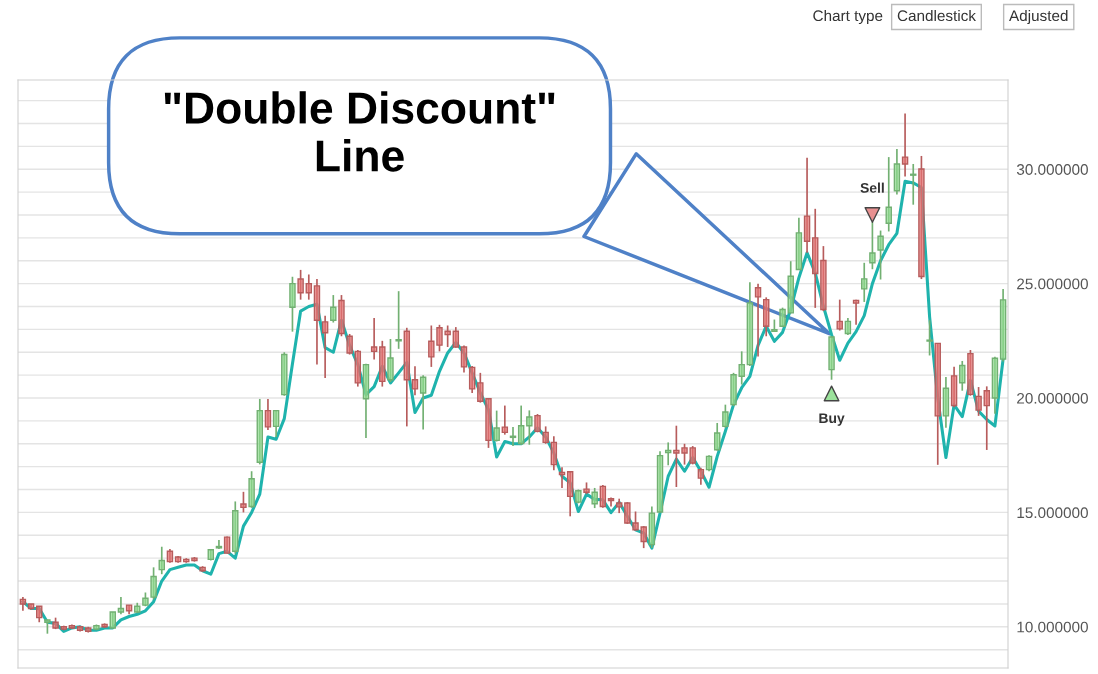 Image resolution: width=1098 pixels, height=674 pixels. I want to click on text: Chart type, so click(848, 17).